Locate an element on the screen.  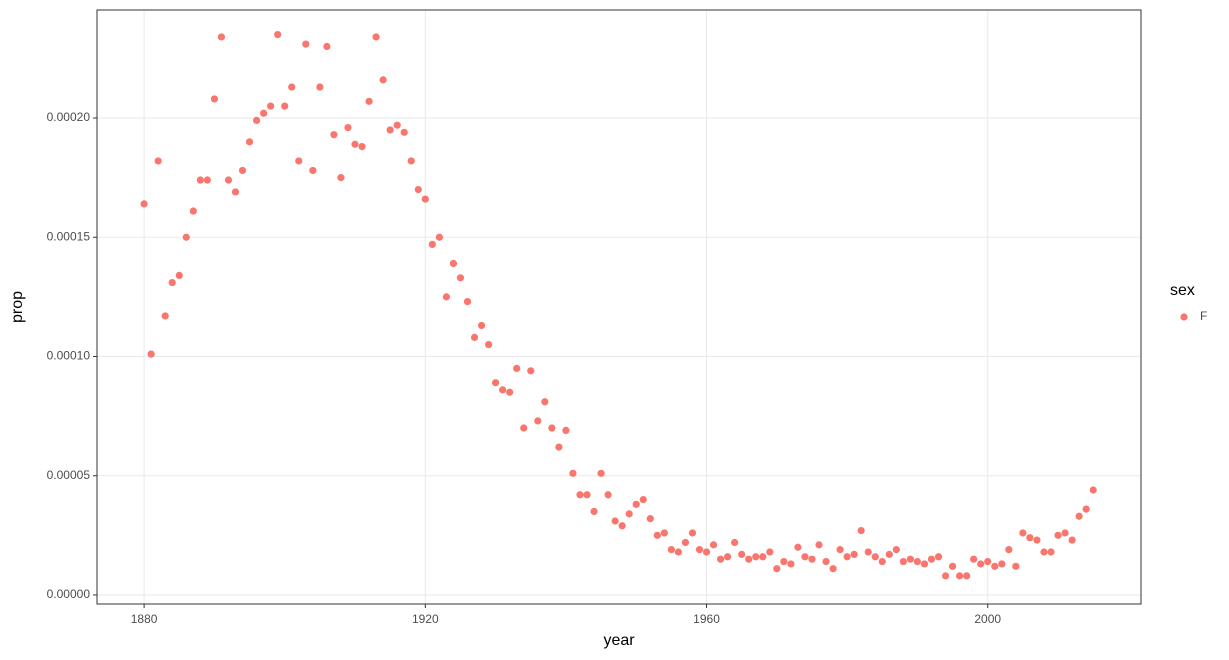
legend-title: sex is located at coordinates (1182, 290).